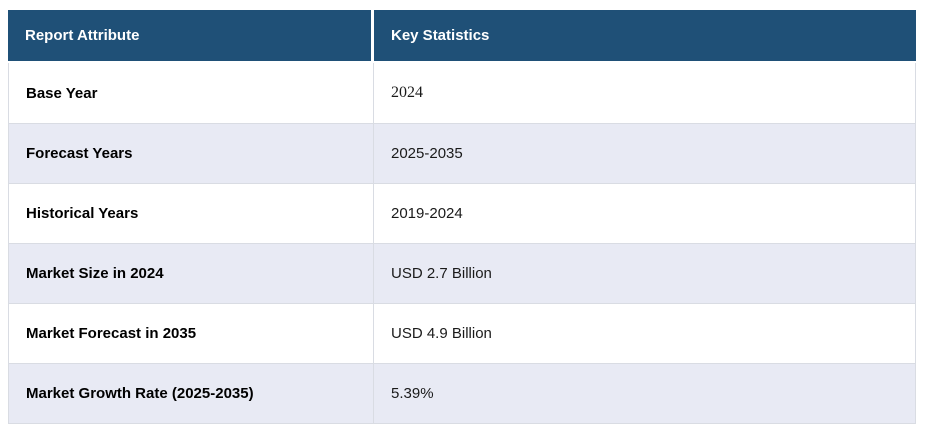 This screenshot has width=927, height=430. Describe the element at coordinates (645, 394) in the screenshot. I see `attribute-value: 5.39%` at that location.